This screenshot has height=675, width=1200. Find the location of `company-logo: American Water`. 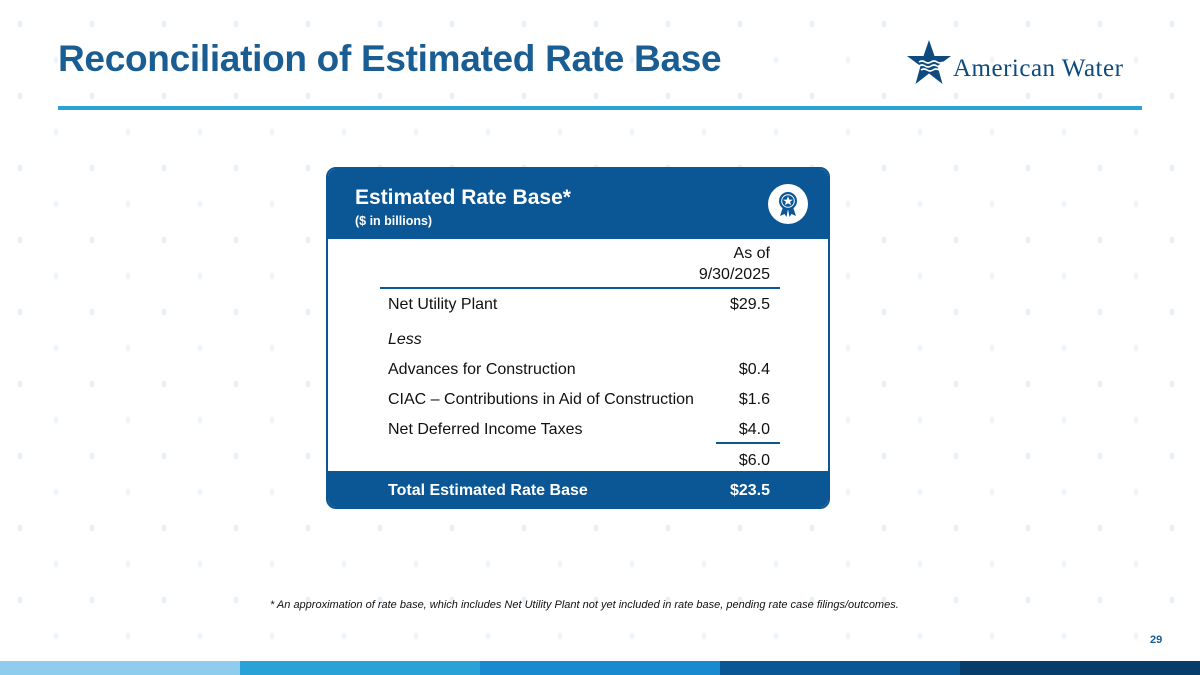

company-logo: American Water is located at coordinates (1025, 64).